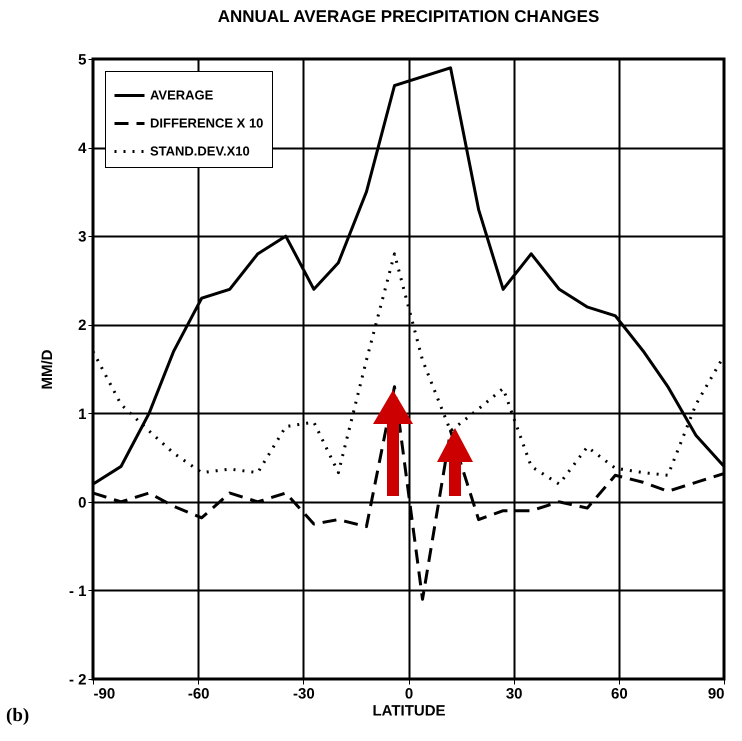  What do you see at coordinates (409, 711) in the screenshot?
I see `x-axis-title: LATITUDE` at bounding box center [409, 711].